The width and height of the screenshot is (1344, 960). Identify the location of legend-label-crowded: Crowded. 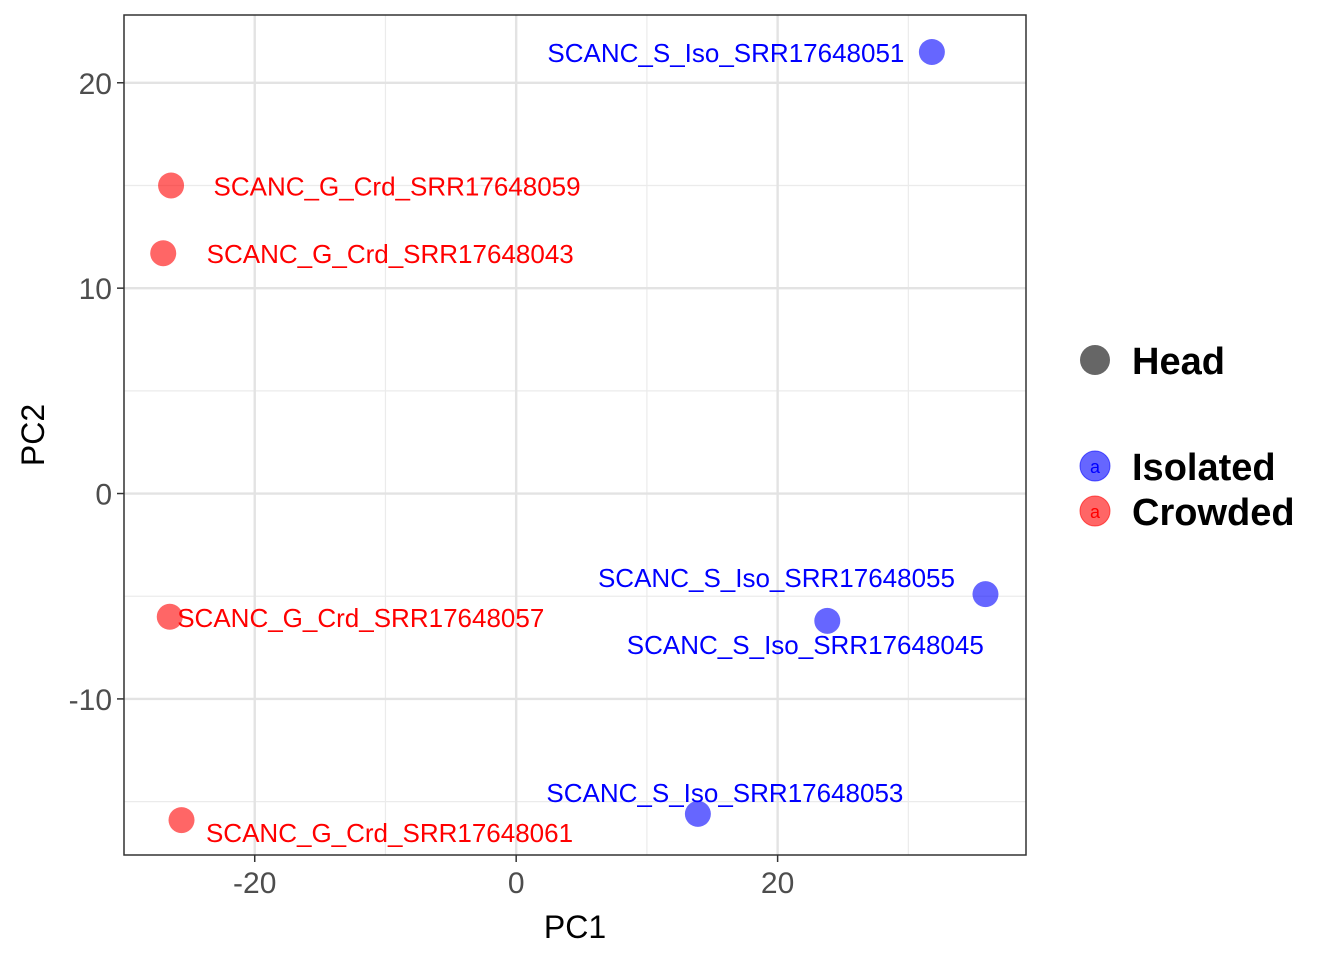
(1213, 513).